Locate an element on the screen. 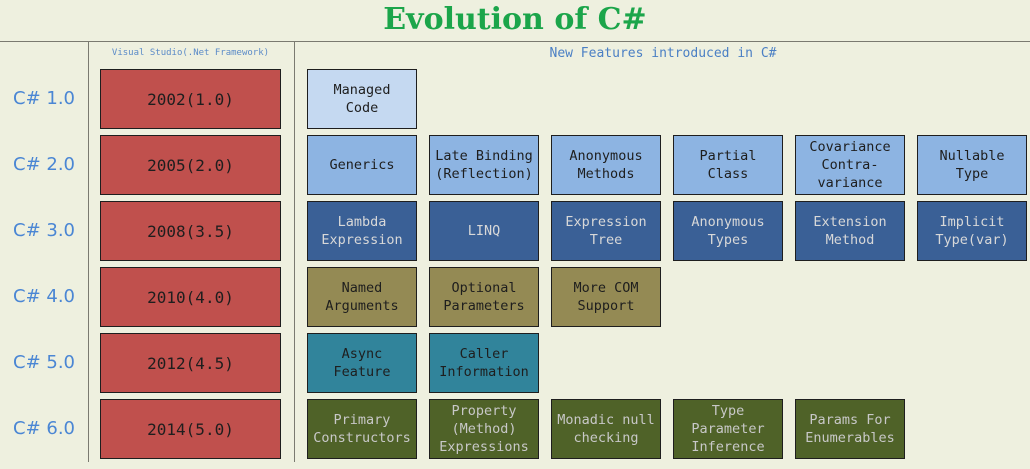 The height and width of the screenshot is (469, 1030). header-divider is located at coordinates (515, 41).